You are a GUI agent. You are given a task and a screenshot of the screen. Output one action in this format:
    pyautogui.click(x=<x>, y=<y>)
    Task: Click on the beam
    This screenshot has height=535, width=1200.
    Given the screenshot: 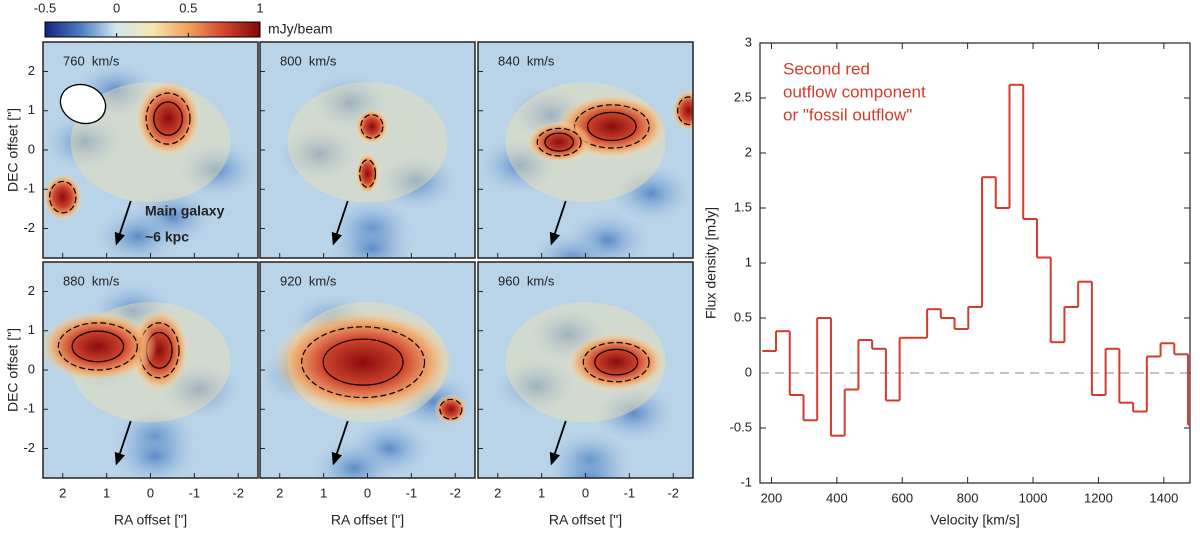 What is the action you would take?
    pyautogui.click(x=83, y=104)
    